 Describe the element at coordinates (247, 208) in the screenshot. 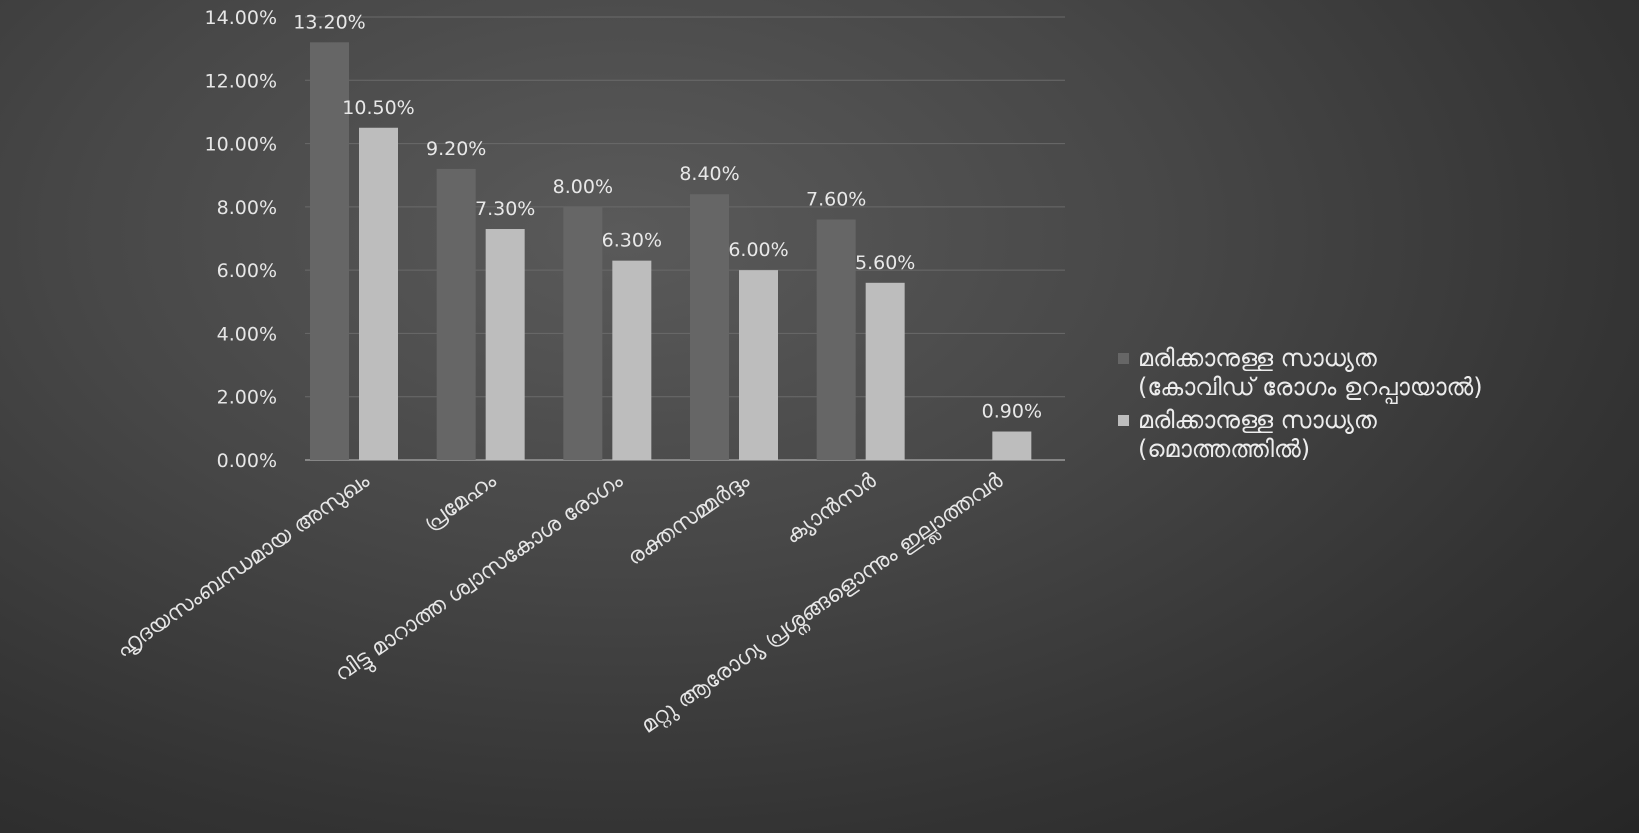

I see `y-tick-label: 8.00%` at that location.